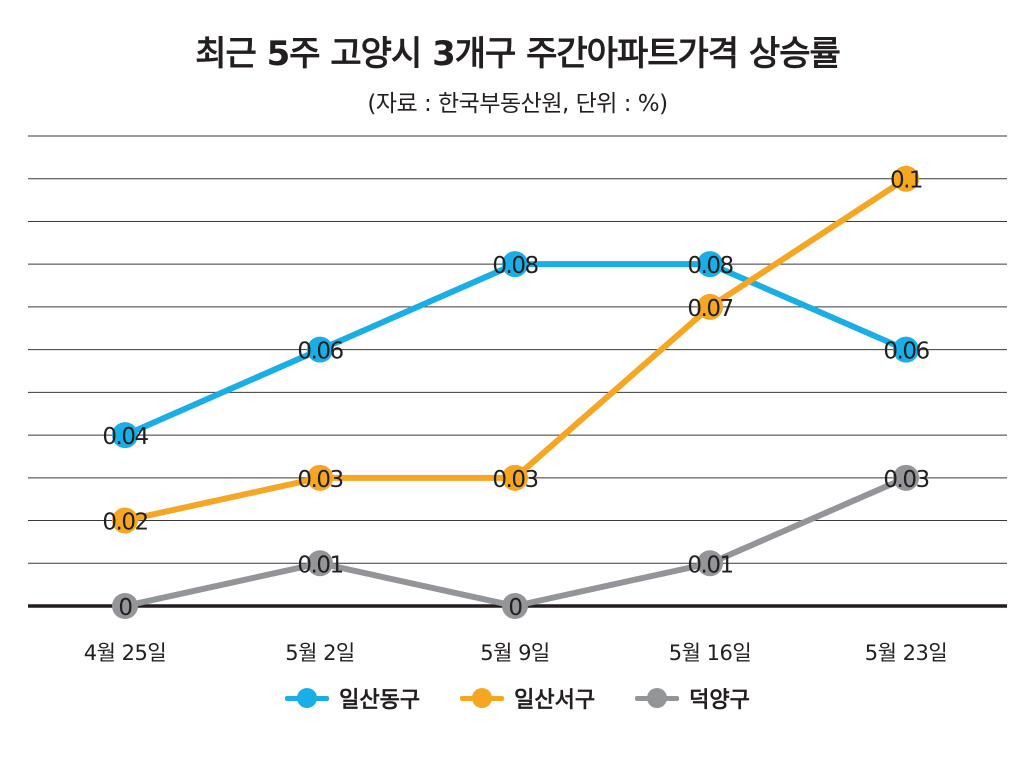  Describe the element at coordinates (906, 653) in the screenshot. I see `x-tick-label: 5월 23일` at that location.